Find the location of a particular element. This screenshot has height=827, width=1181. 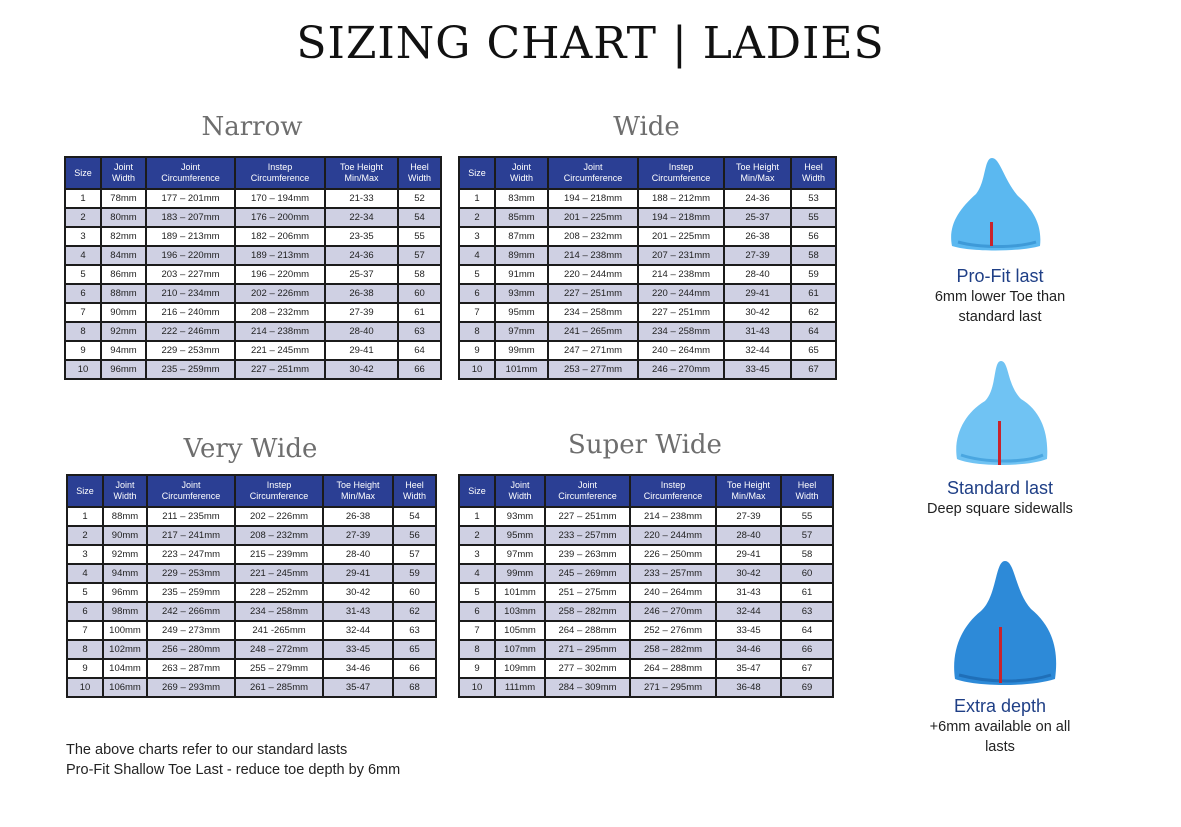

table-cell: 8 is located at coordinates (477, 649).